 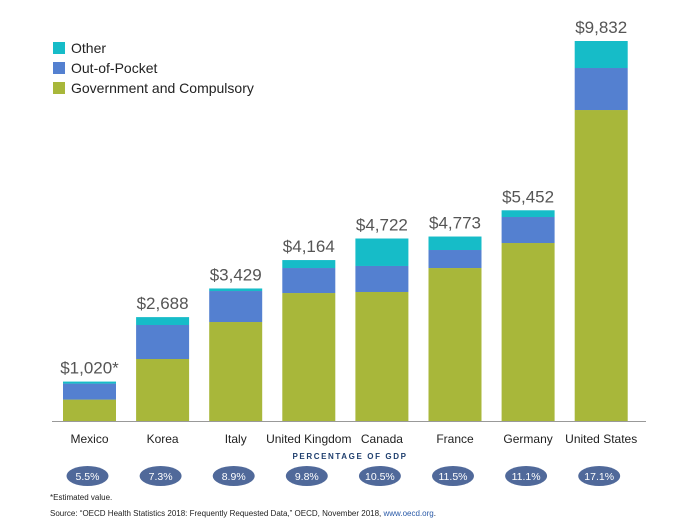 I want to click on gdp-pill-united-states, so click(x=599, y=476).